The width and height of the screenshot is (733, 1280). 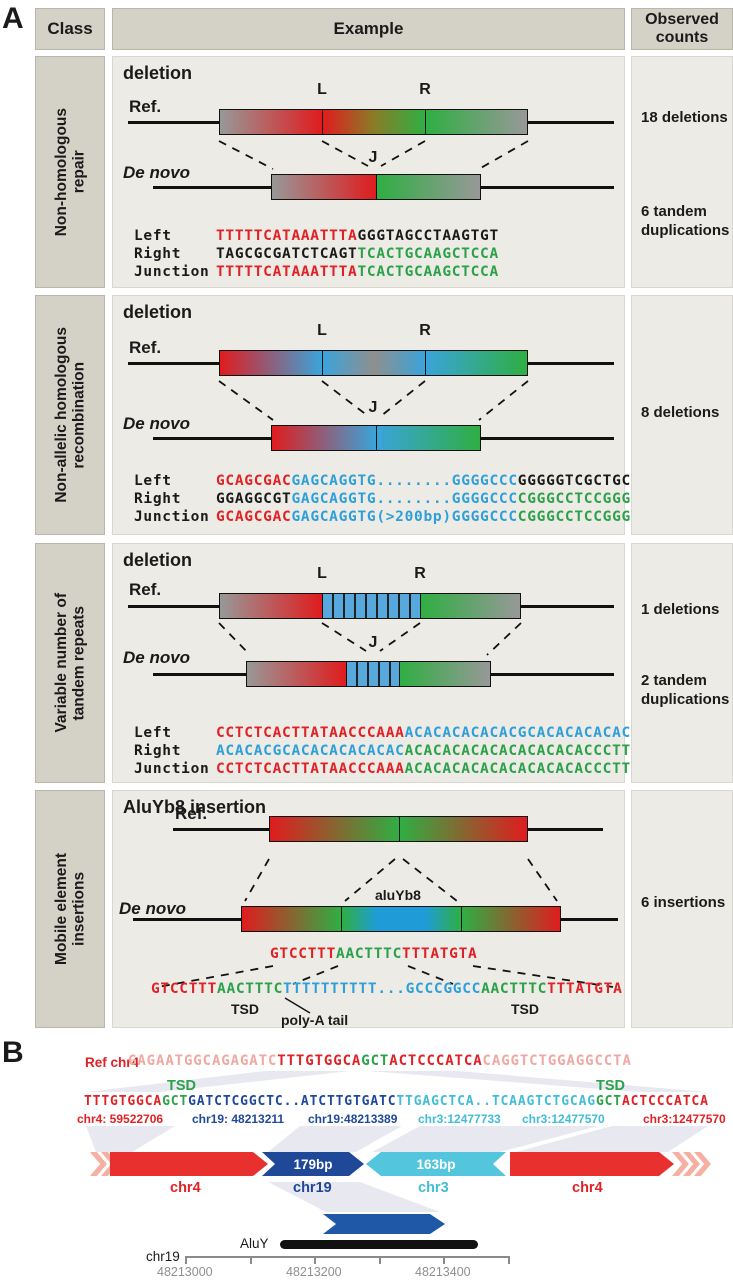 I want to click on row3-ref-box, so click(x=370, y=606).